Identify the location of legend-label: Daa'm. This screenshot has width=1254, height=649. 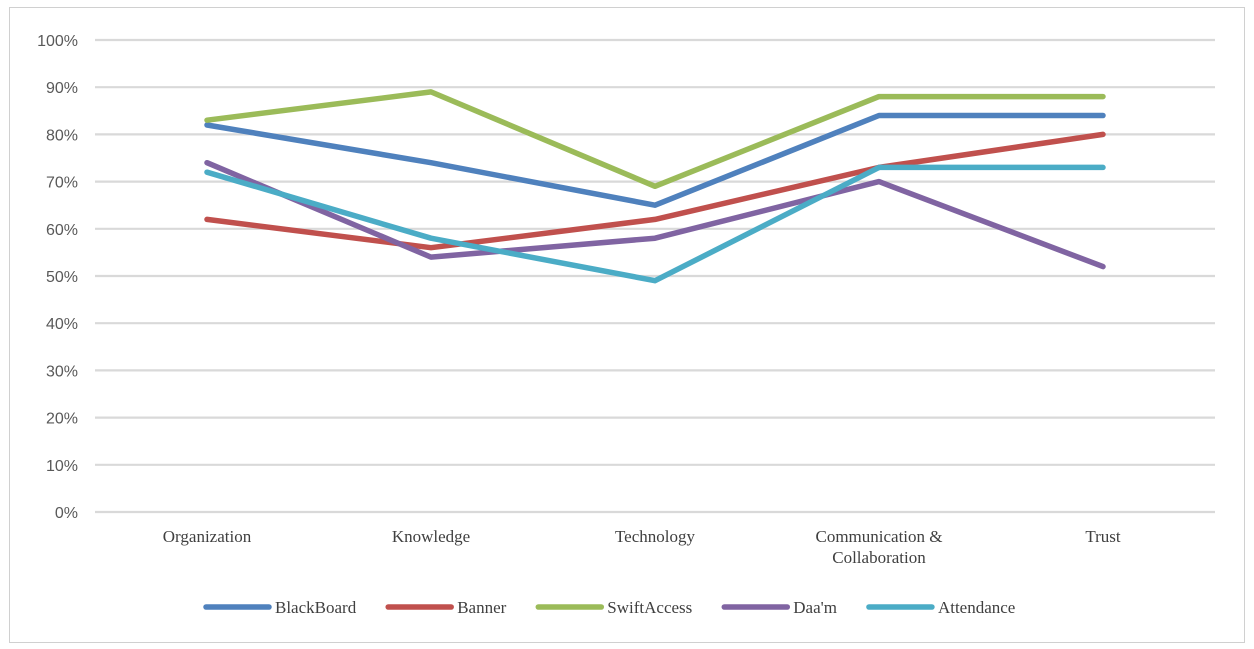
(815, 607).